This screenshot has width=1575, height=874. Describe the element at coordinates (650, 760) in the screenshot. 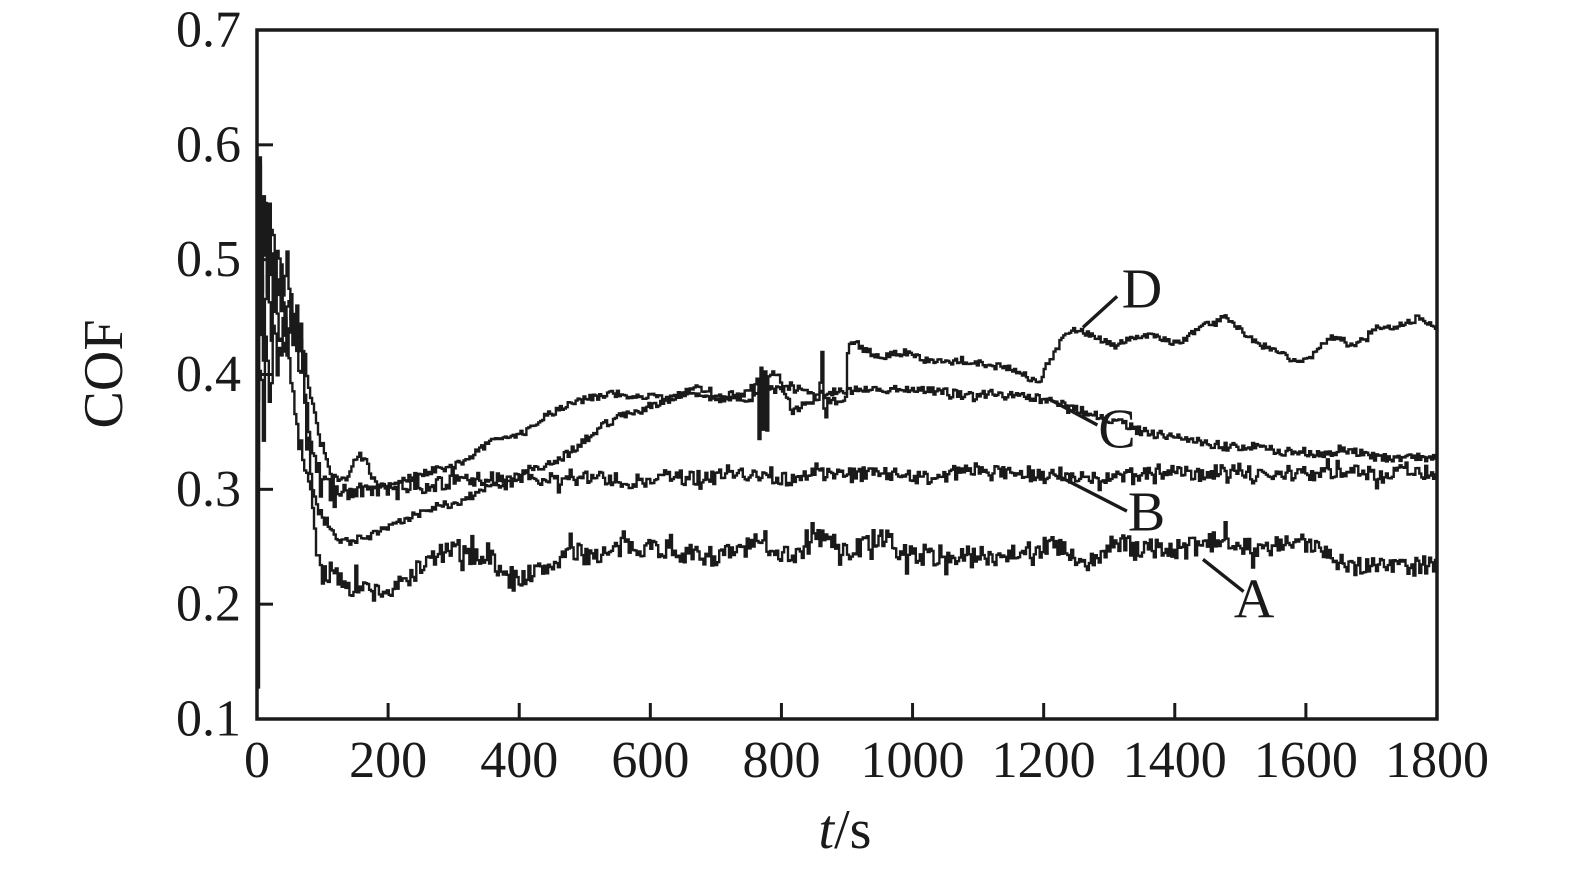

I see `x-tick-label-600: 600` at that location.